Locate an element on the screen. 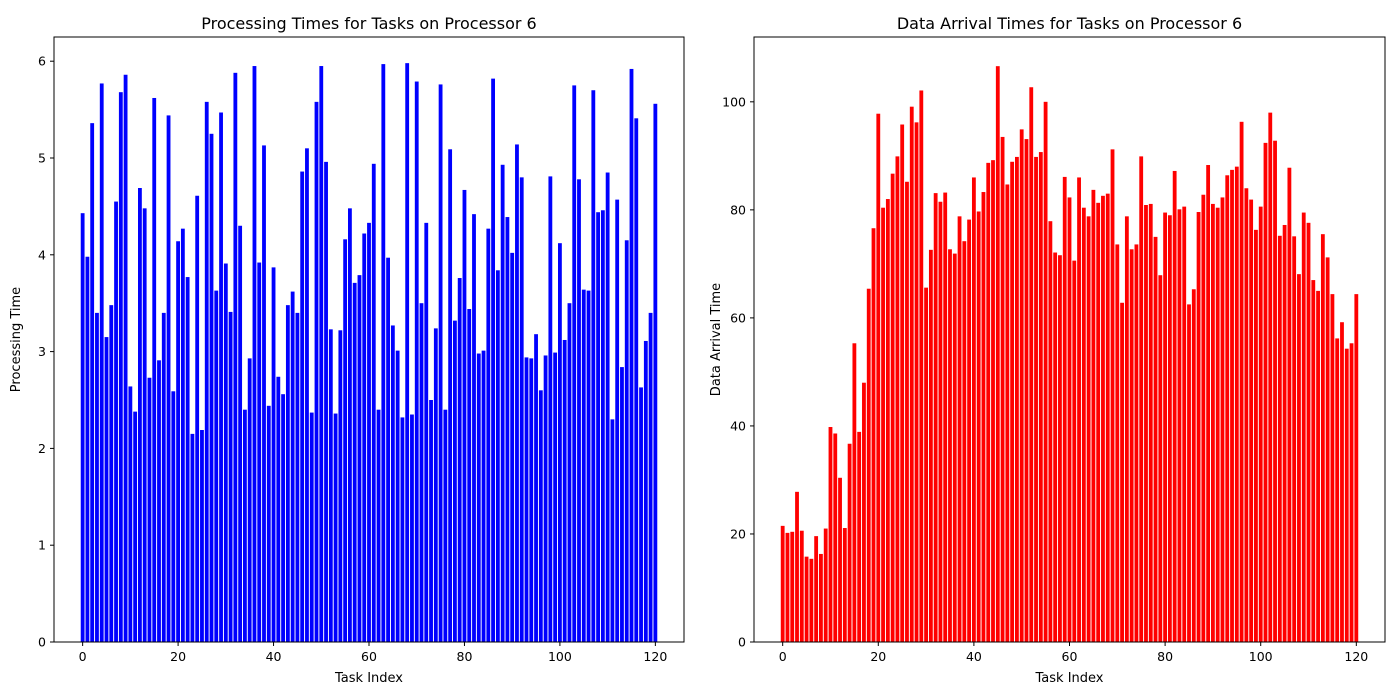 This screenshot has height=700, width=1400. x-tick-label: 60 is located at coordinates (369, 656).